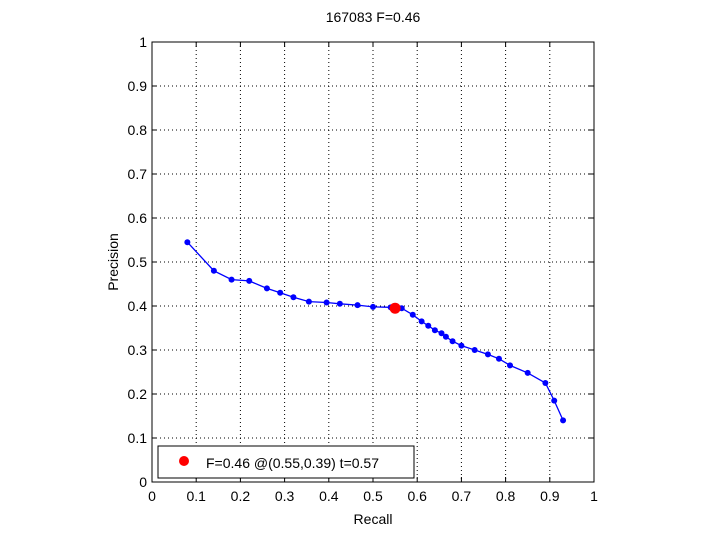 The height and width of the screenshot is (540, 720). I want to click on y-tick-label: 0.1, so click(138, 438).